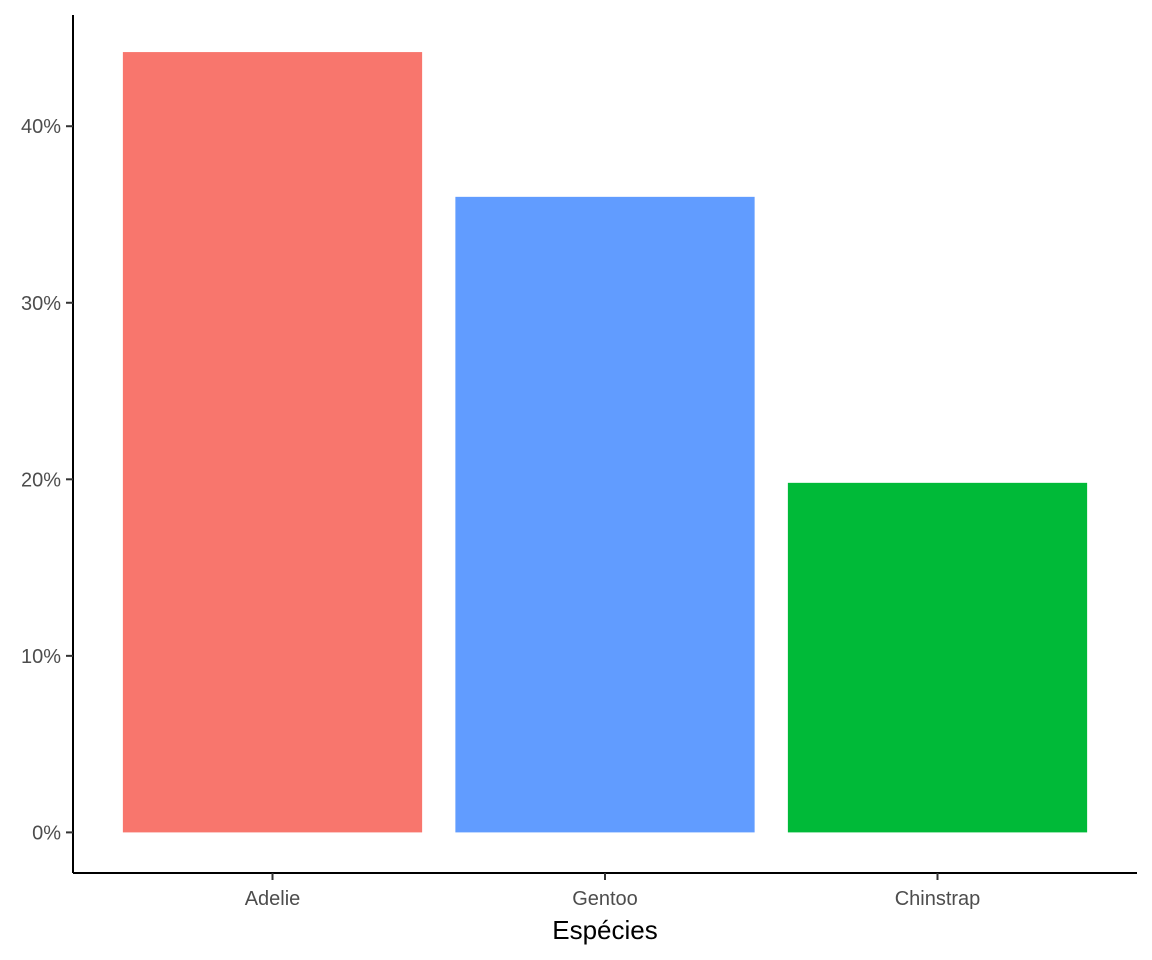  What do you see at coordinates (47, 444) in the screenshot?
I see `y-axis: 0% 10% 20% 30% 40%` at bounding box center [47, 444].